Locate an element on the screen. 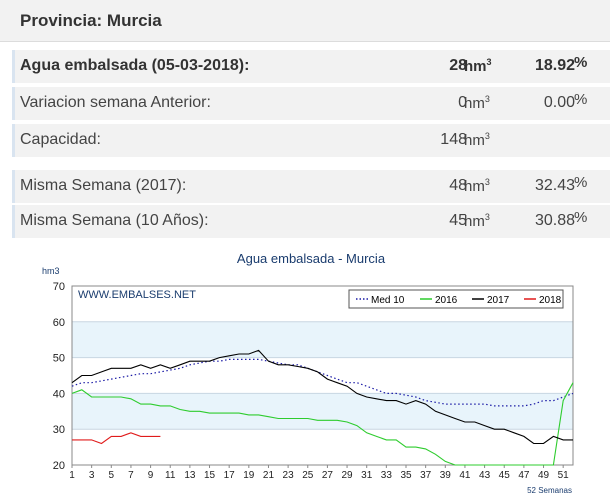 Image resolution: width=610 pixels, height=500 pixels. x-tick-label: 19 is located at coordinates (249, 475).